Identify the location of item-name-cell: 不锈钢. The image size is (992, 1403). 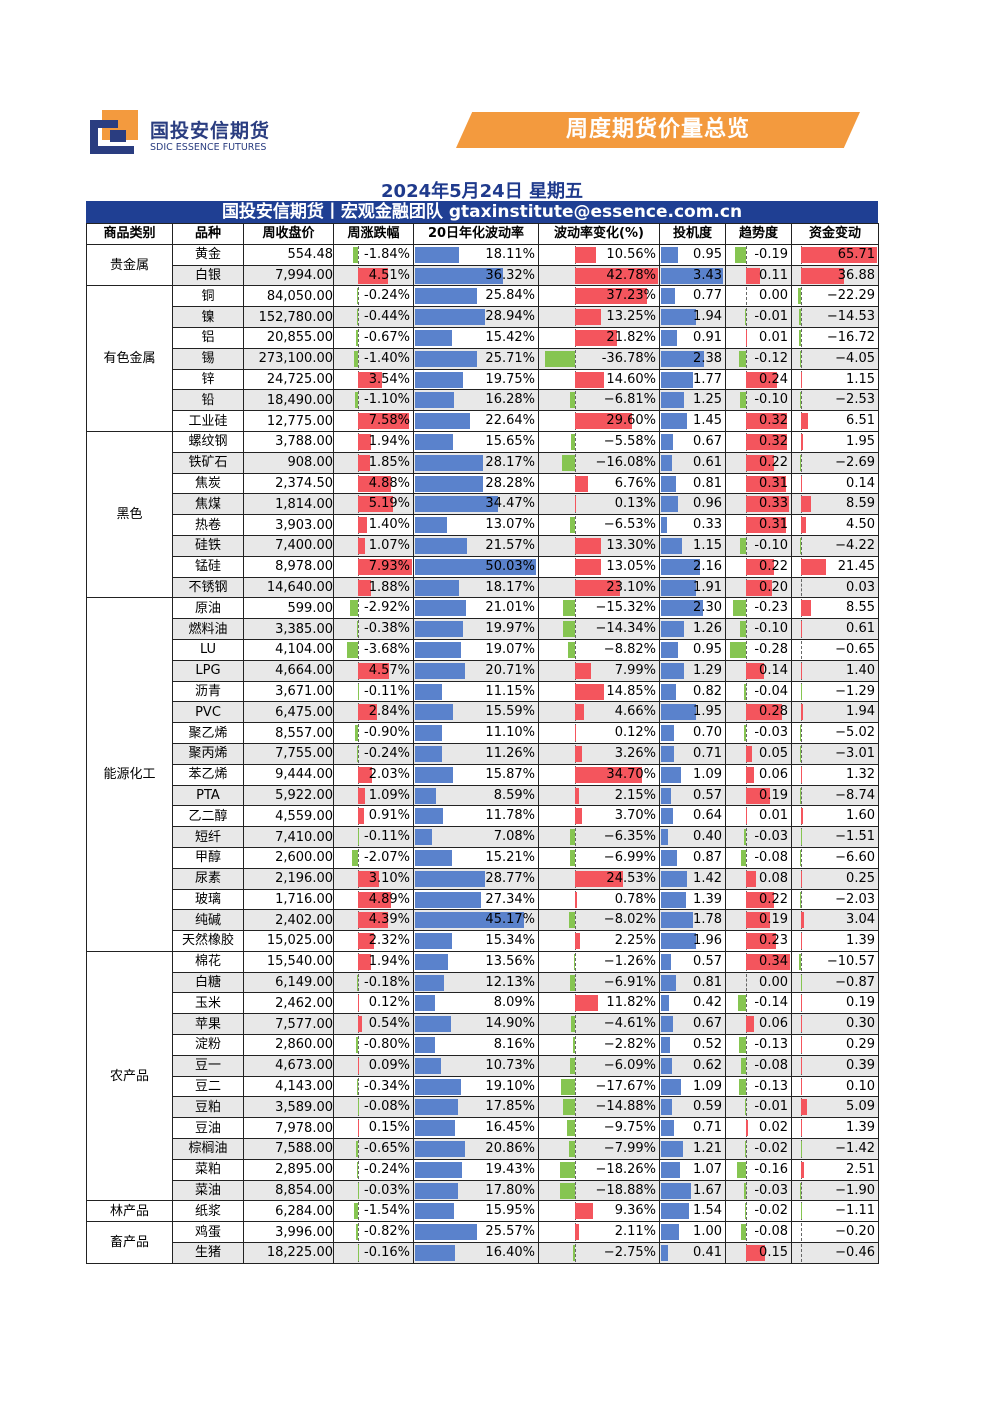
(208, 587).